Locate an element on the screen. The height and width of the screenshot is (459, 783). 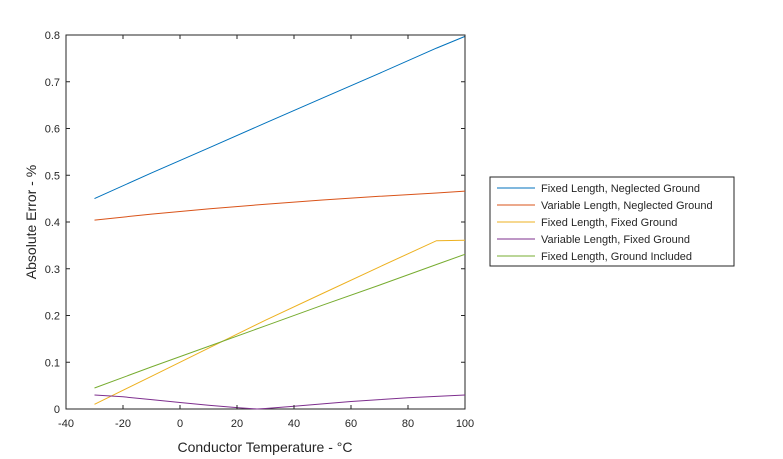
x-tick-label: 60 is located at coordinates (351, 424).